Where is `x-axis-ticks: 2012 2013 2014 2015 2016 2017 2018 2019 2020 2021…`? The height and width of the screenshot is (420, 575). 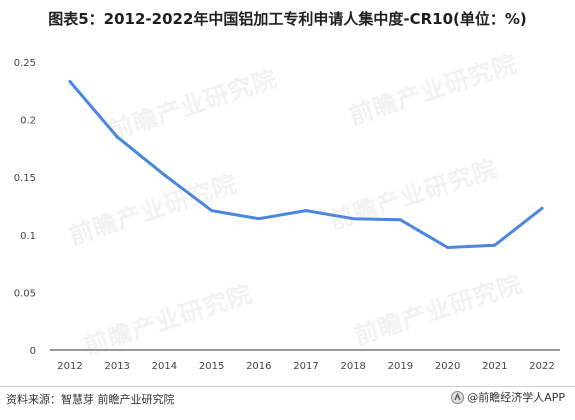 x-axis-ticks: 2012 2013 2014 2015 2016 2017 2018 2019 2020 2021… is located at coordinates (305, 366).